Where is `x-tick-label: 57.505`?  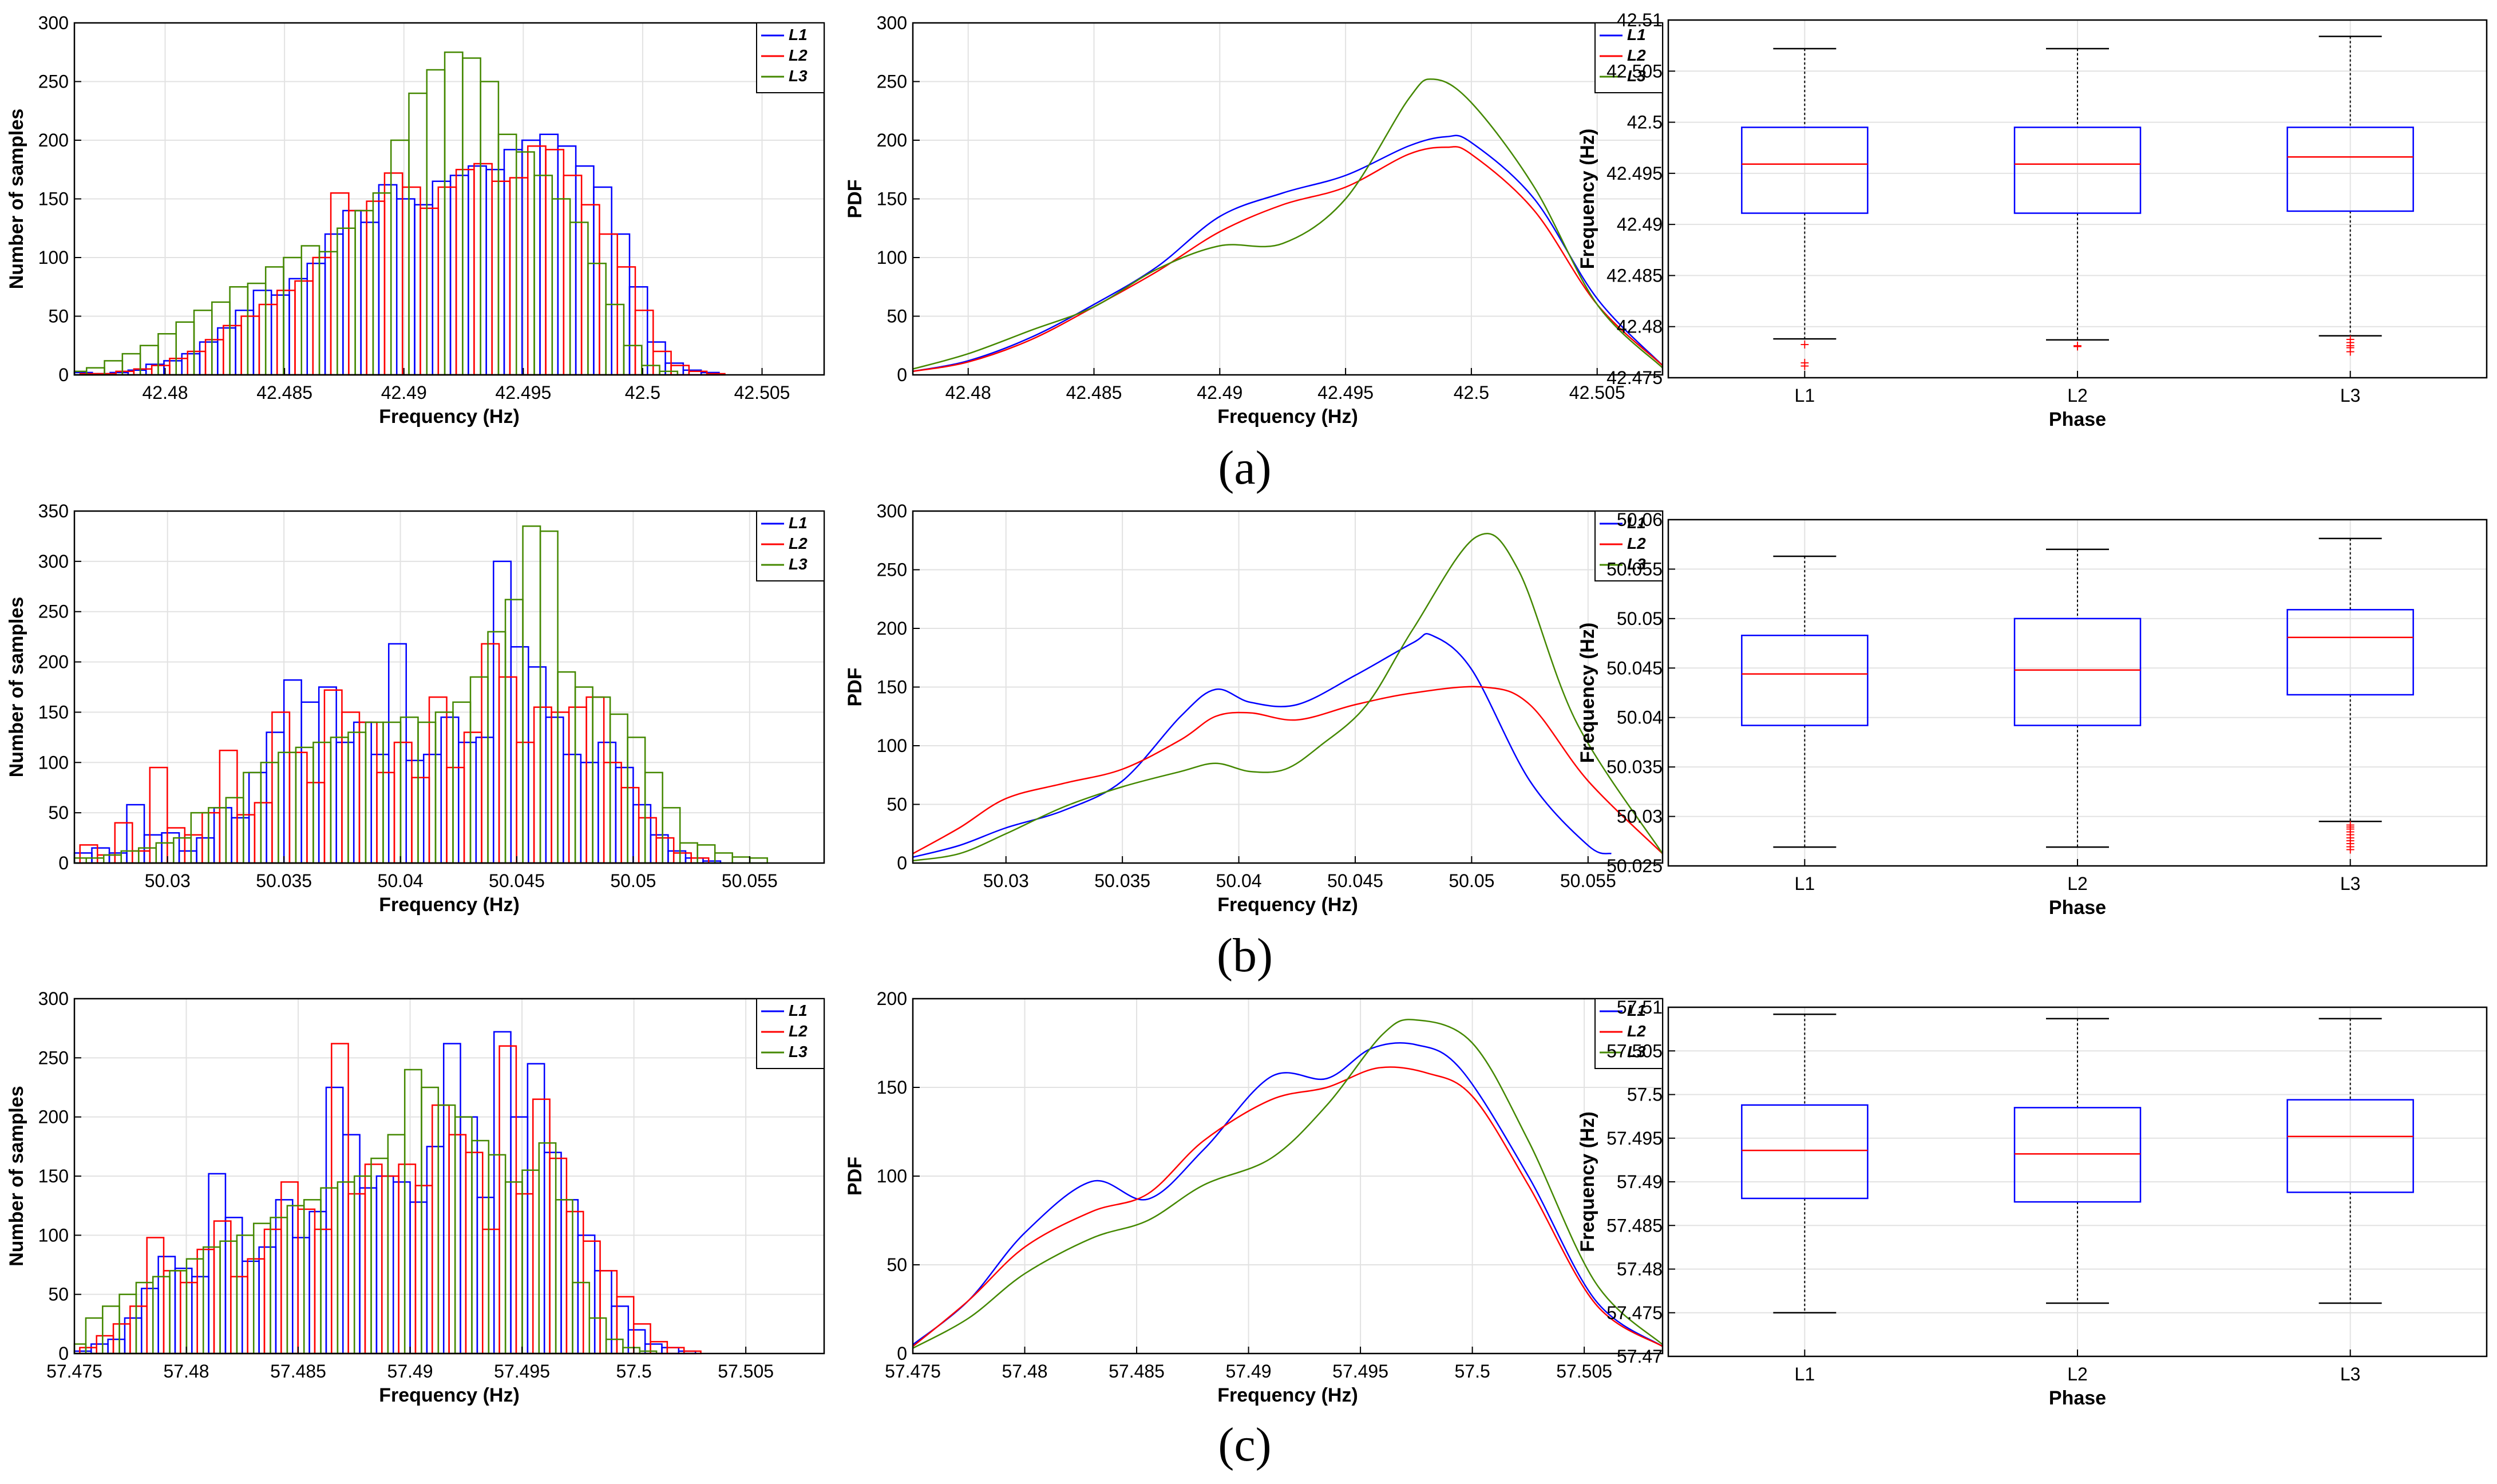 x-tick-label: 57.505 is located at coordinates (1584, 1371).